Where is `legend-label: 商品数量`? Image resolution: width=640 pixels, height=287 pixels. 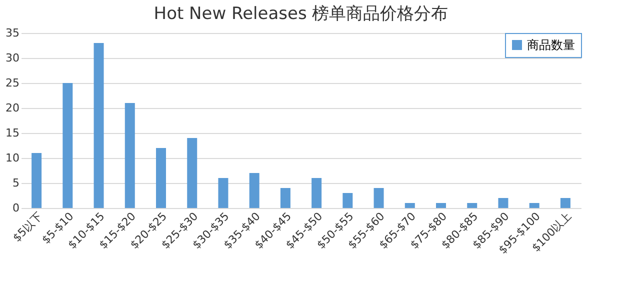 legend-label: 商品数量 is located at coordinates (551, 45).